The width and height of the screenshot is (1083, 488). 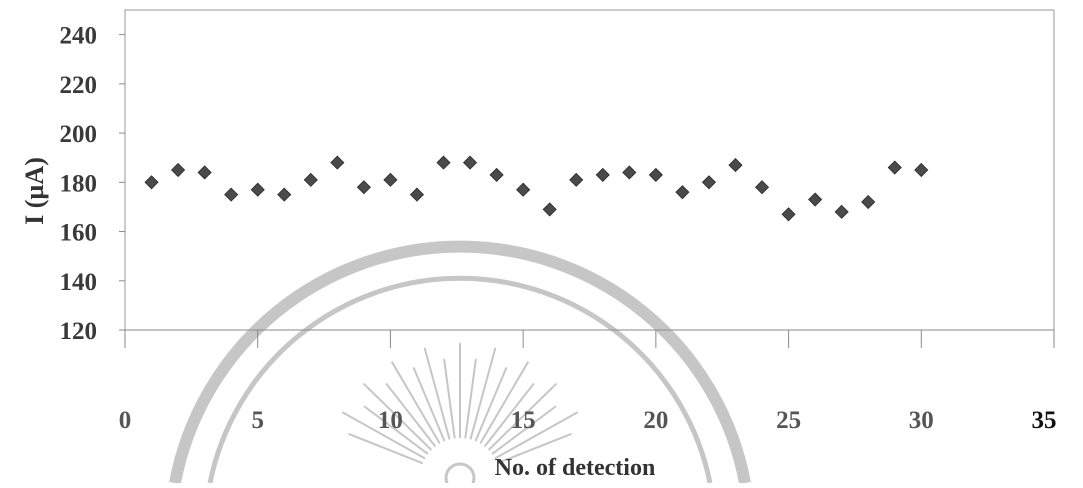 What do you see at coordinates (79, 85) in the screenshot?
I see `y-tick-label: 220` at bounding box center [79, 85].